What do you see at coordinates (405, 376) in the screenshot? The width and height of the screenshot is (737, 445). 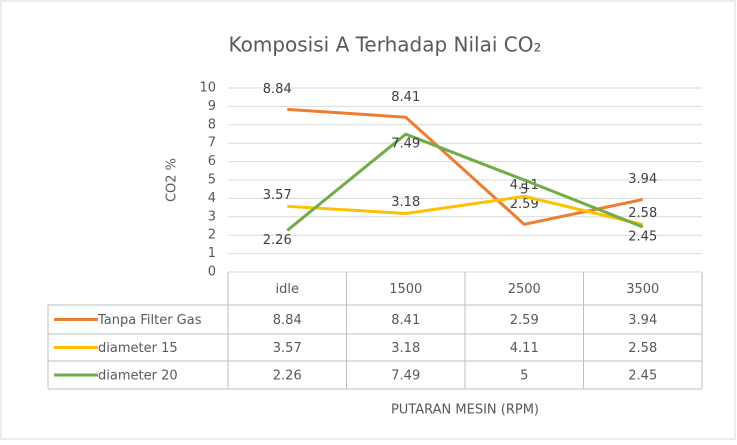 I see `table-cell: 7.49` at bounding box center [405, 376].